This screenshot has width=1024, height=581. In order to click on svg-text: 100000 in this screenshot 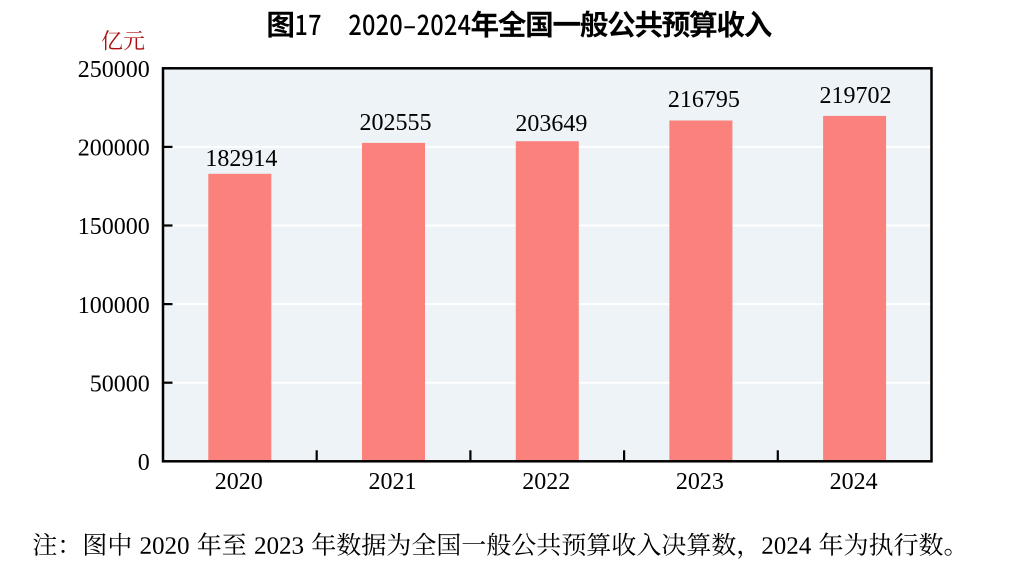, I will do `click(114, 306)`.